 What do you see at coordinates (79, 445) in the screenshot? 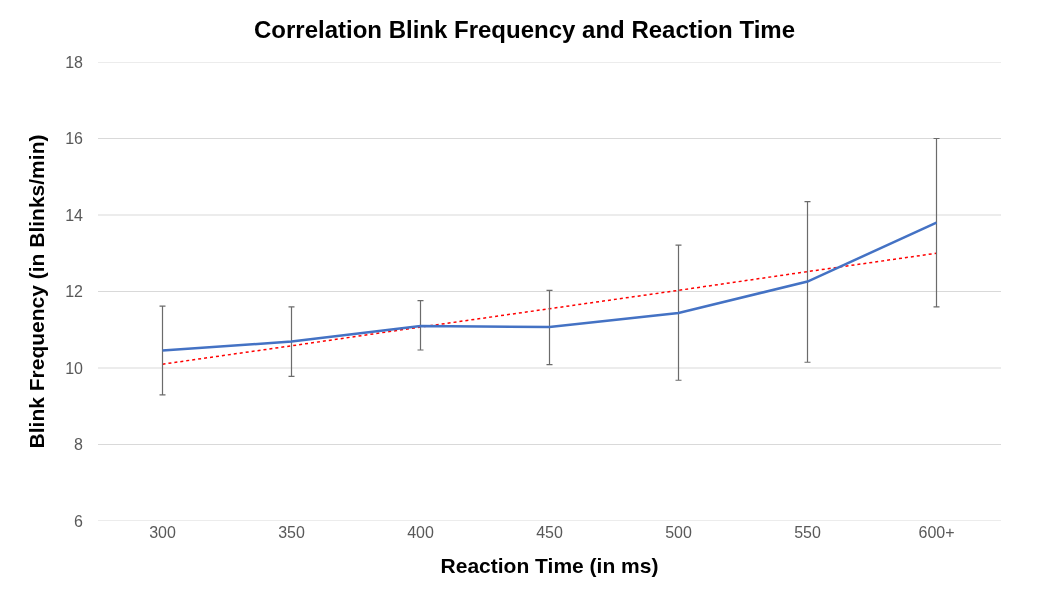
I see `y-tick-label: 8` at bounding box center [79, 445].